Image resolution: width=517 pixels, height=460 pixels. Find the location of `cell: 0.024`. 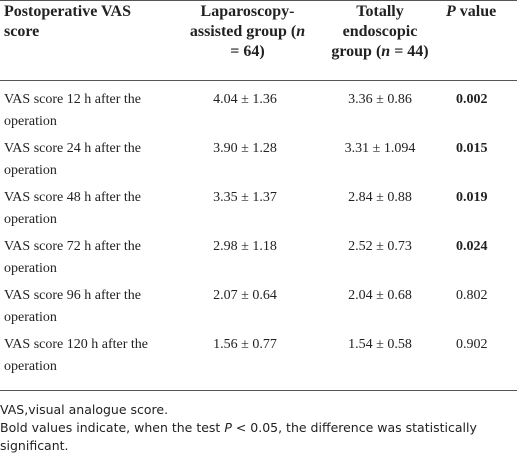

cell: 0.024 is located at coordinates (472, 246).